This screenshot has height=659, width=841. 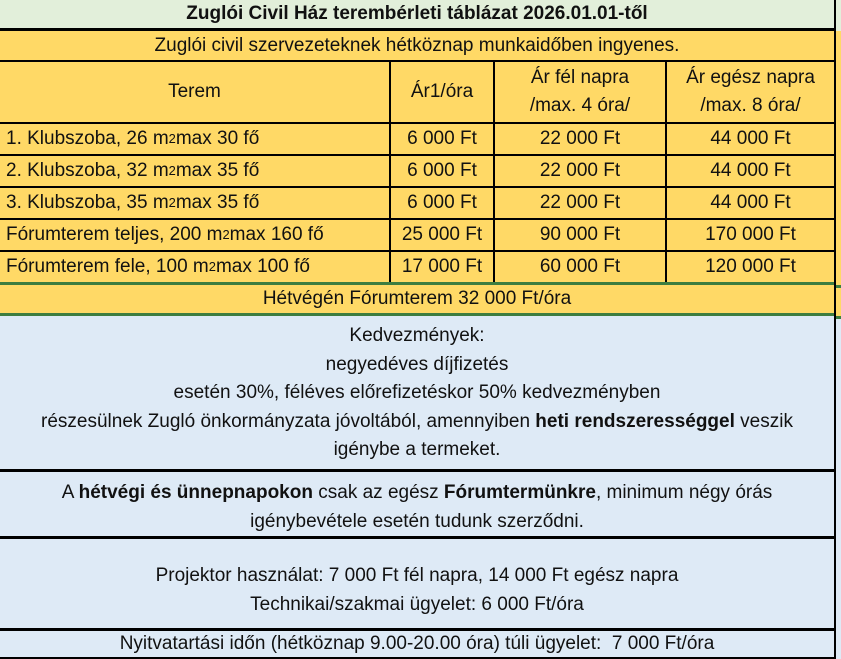 What do you see at coordinates (519, 492) in the screenshot?
I see `contract-bold-forum: Fórumtermünkre` at bounding box center [519, 492].